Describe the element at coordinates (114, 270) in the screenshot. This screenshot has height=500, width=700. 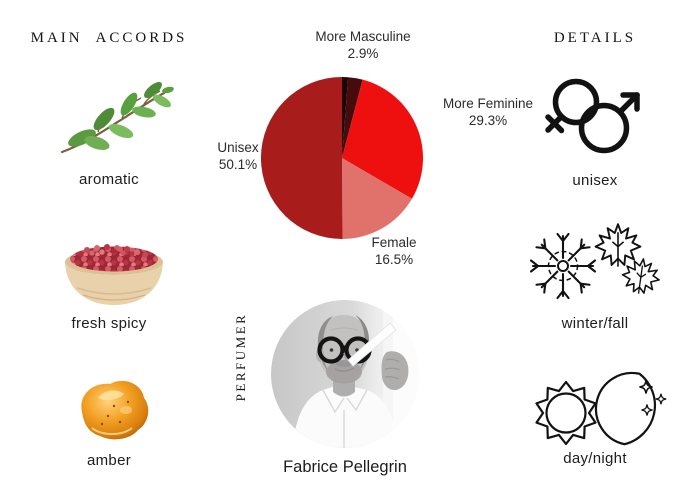
I see `peppercorn-bowl-icon` at that location.